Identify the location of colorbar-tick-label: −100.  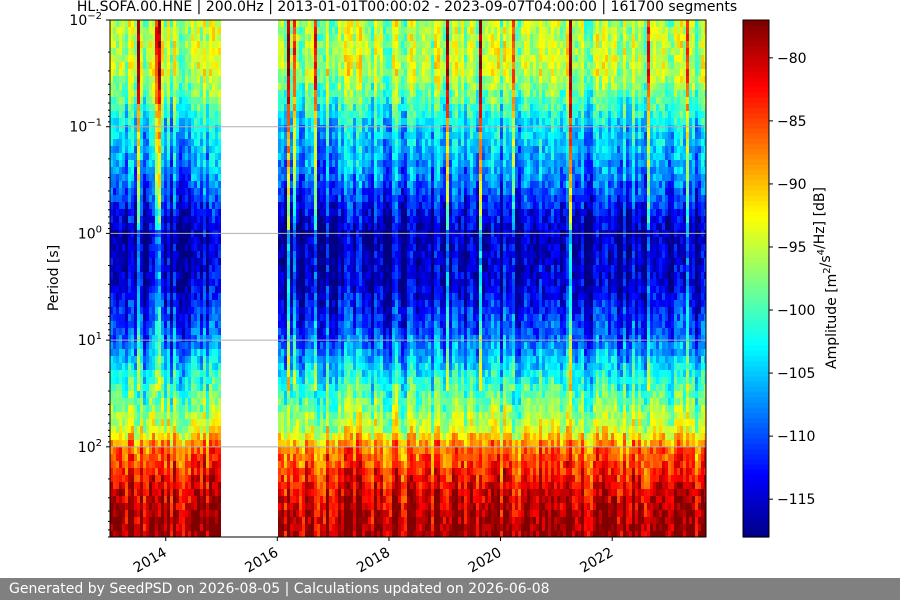
(796, 311).